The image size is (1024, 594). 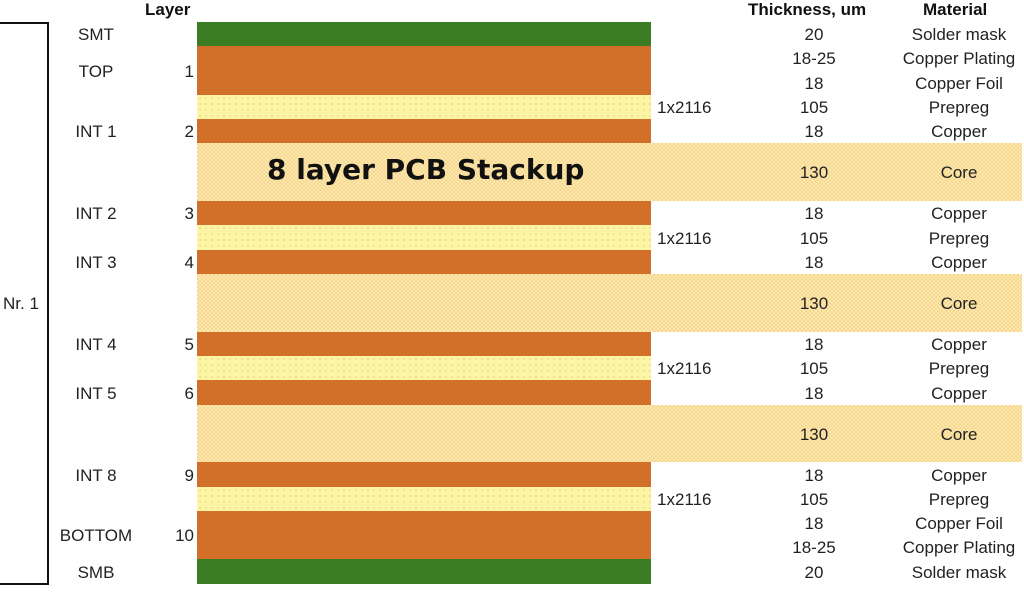 I want to click on layer-name: INT 1, so click(x=96, y=131).